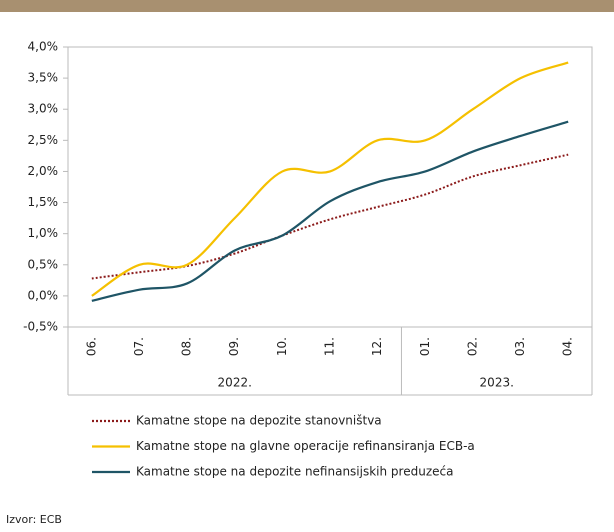 The height and width of the screenshot is (532, 614). Describe the element at coordinates (425, 346) in the screenshot. I see `x-tick-label: 01.` at that location.